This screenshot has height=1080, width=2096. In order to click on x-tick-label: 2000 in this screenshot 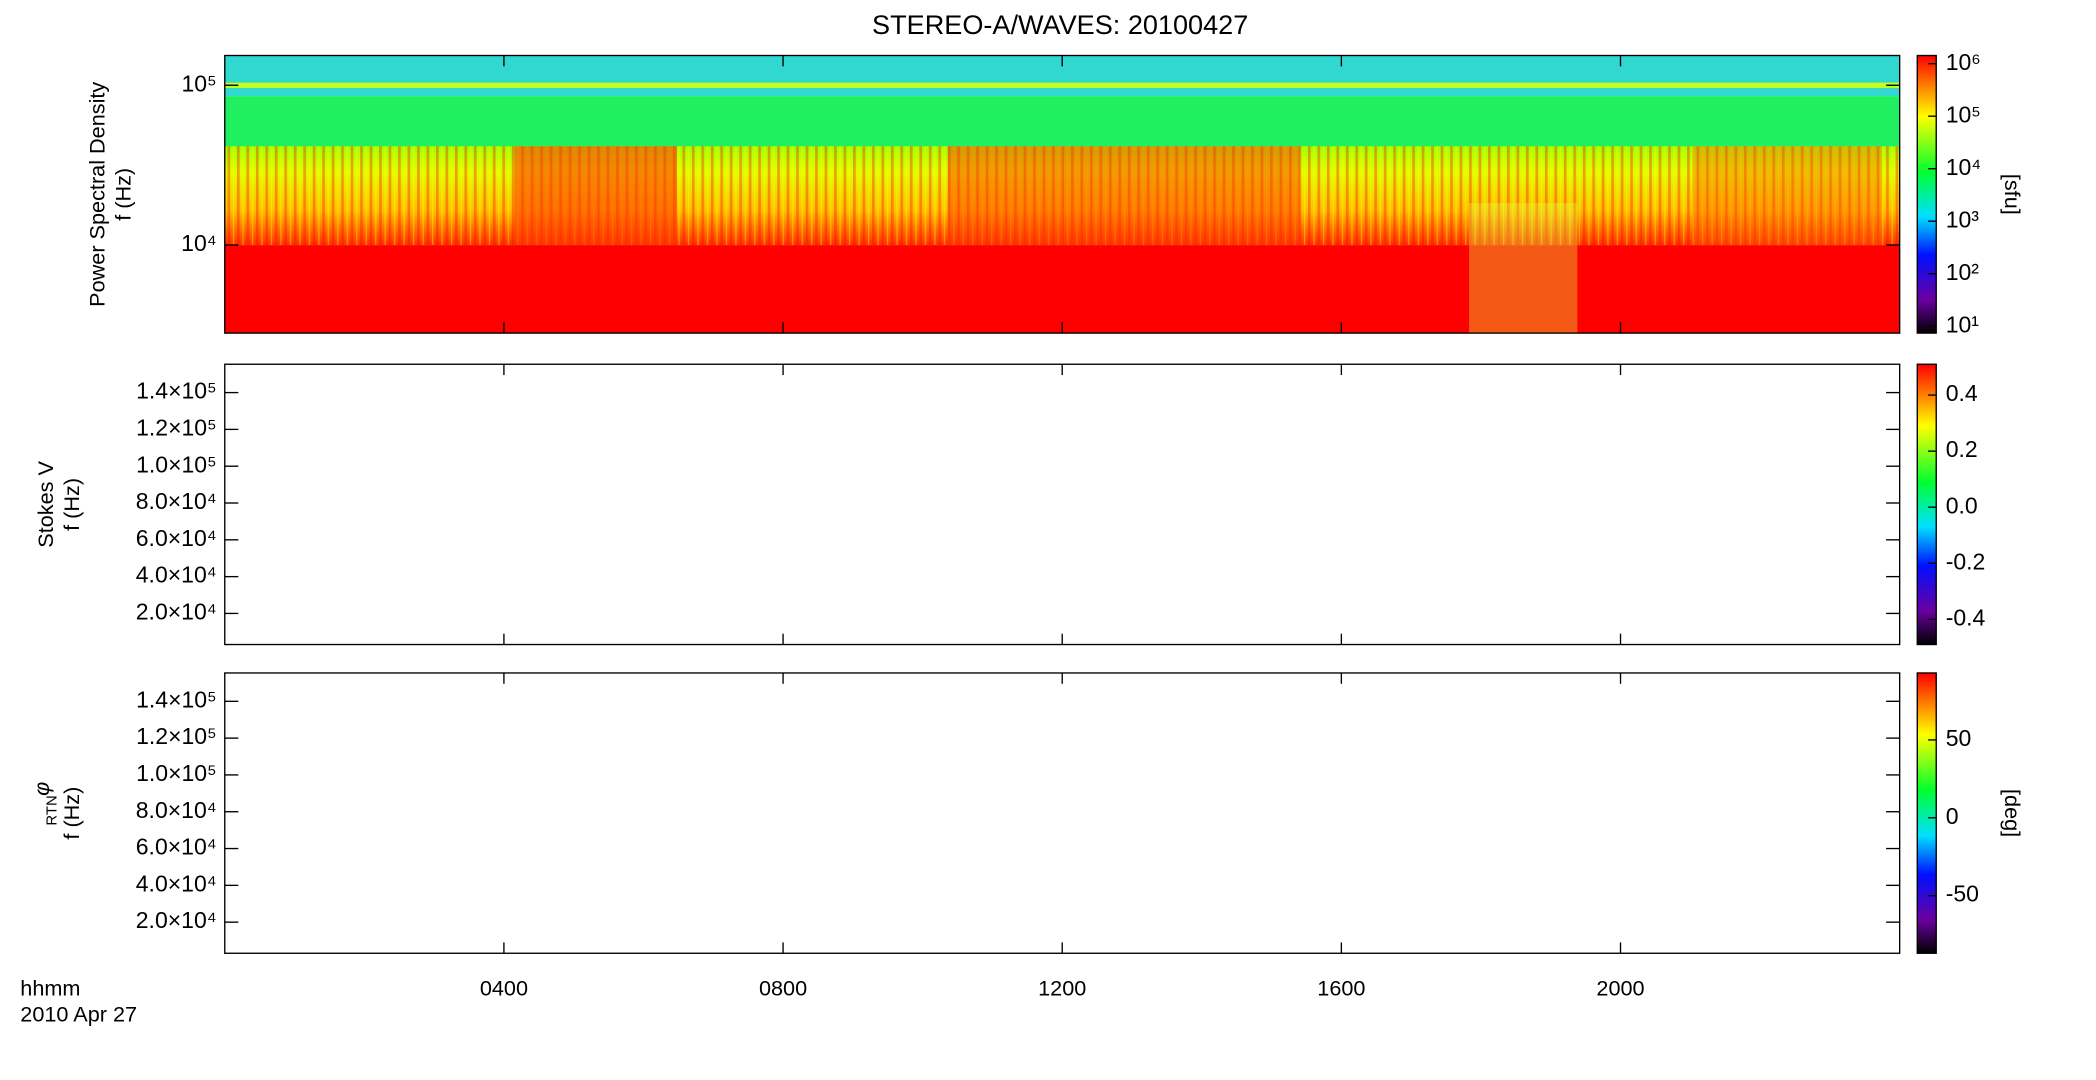, I will do `click(1620, 988)`.